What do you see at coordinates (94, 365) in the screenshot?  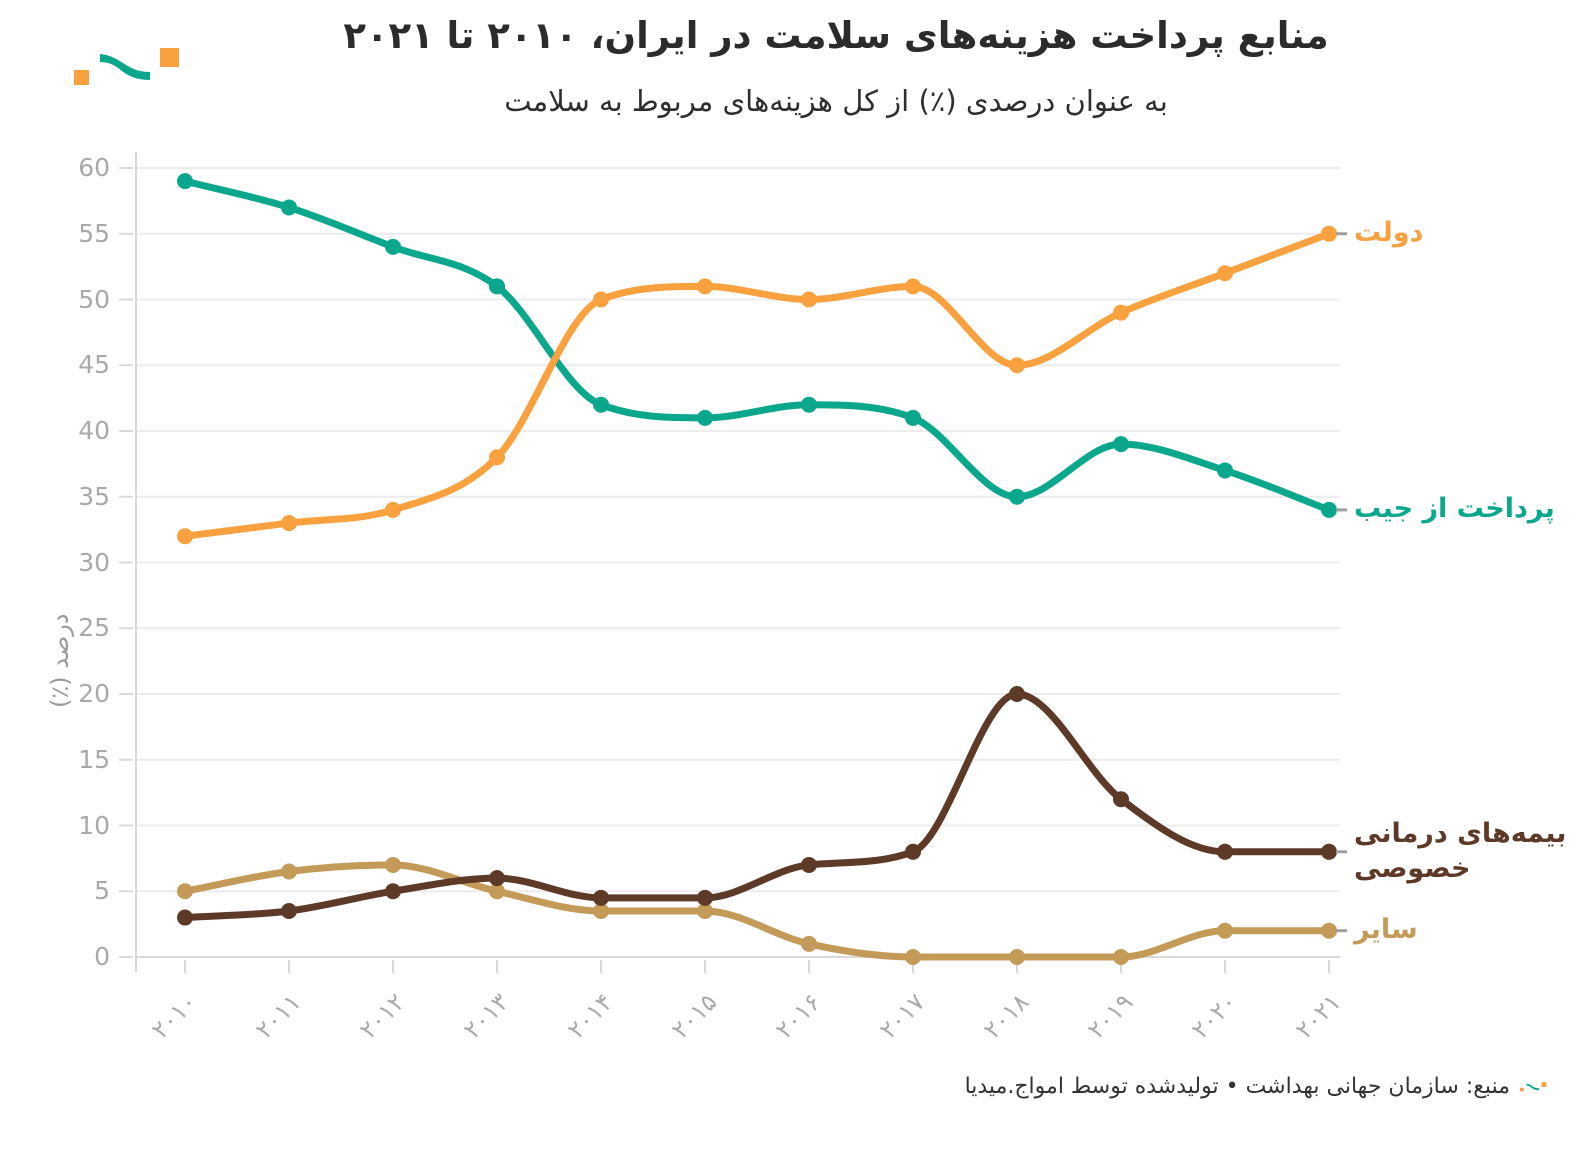 I see `y-tick-label-45: 45` at bounding box center [94, 365].